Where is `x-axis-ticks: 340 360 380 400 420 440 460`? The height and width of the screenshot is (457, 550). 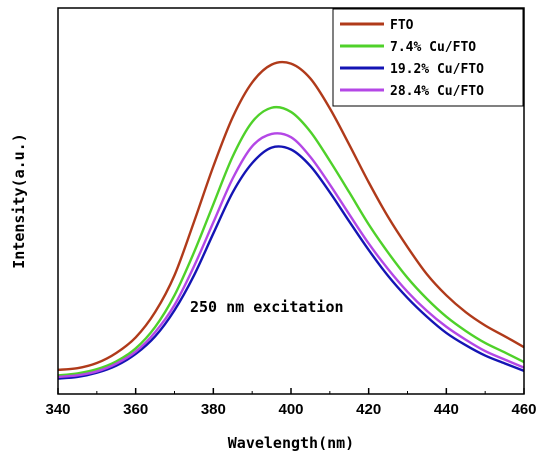 x-axis-ticks: 340 360 380 400 420 440 460 is located at coordinates (291, 403).